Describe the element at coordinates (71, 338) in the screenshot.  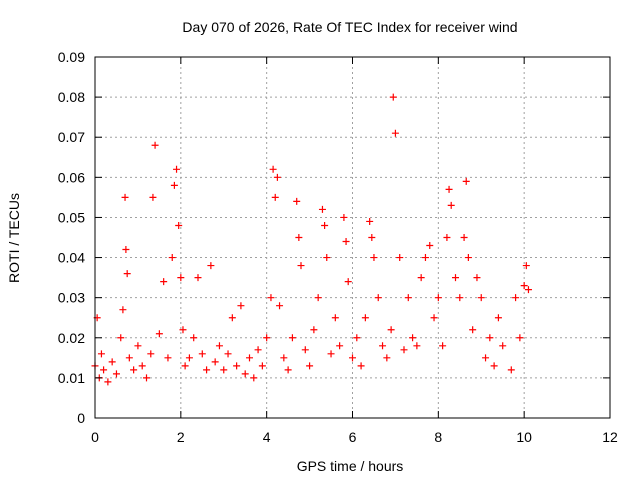
I see `y-tick-label: 0.02` at that location.